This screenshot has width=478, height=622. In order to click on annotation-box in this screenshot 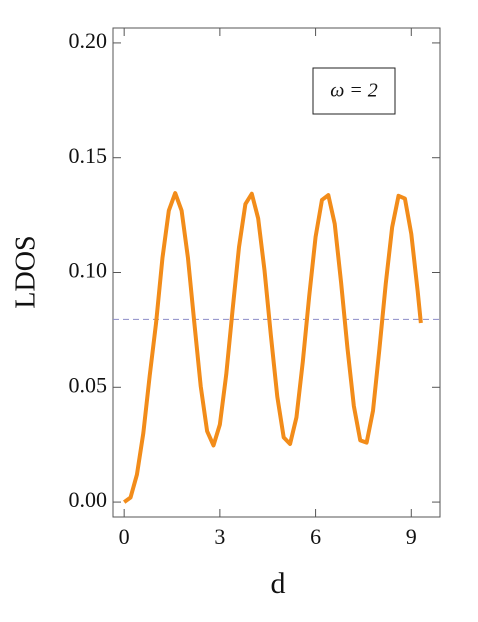, I will do `click(354, 91)`.